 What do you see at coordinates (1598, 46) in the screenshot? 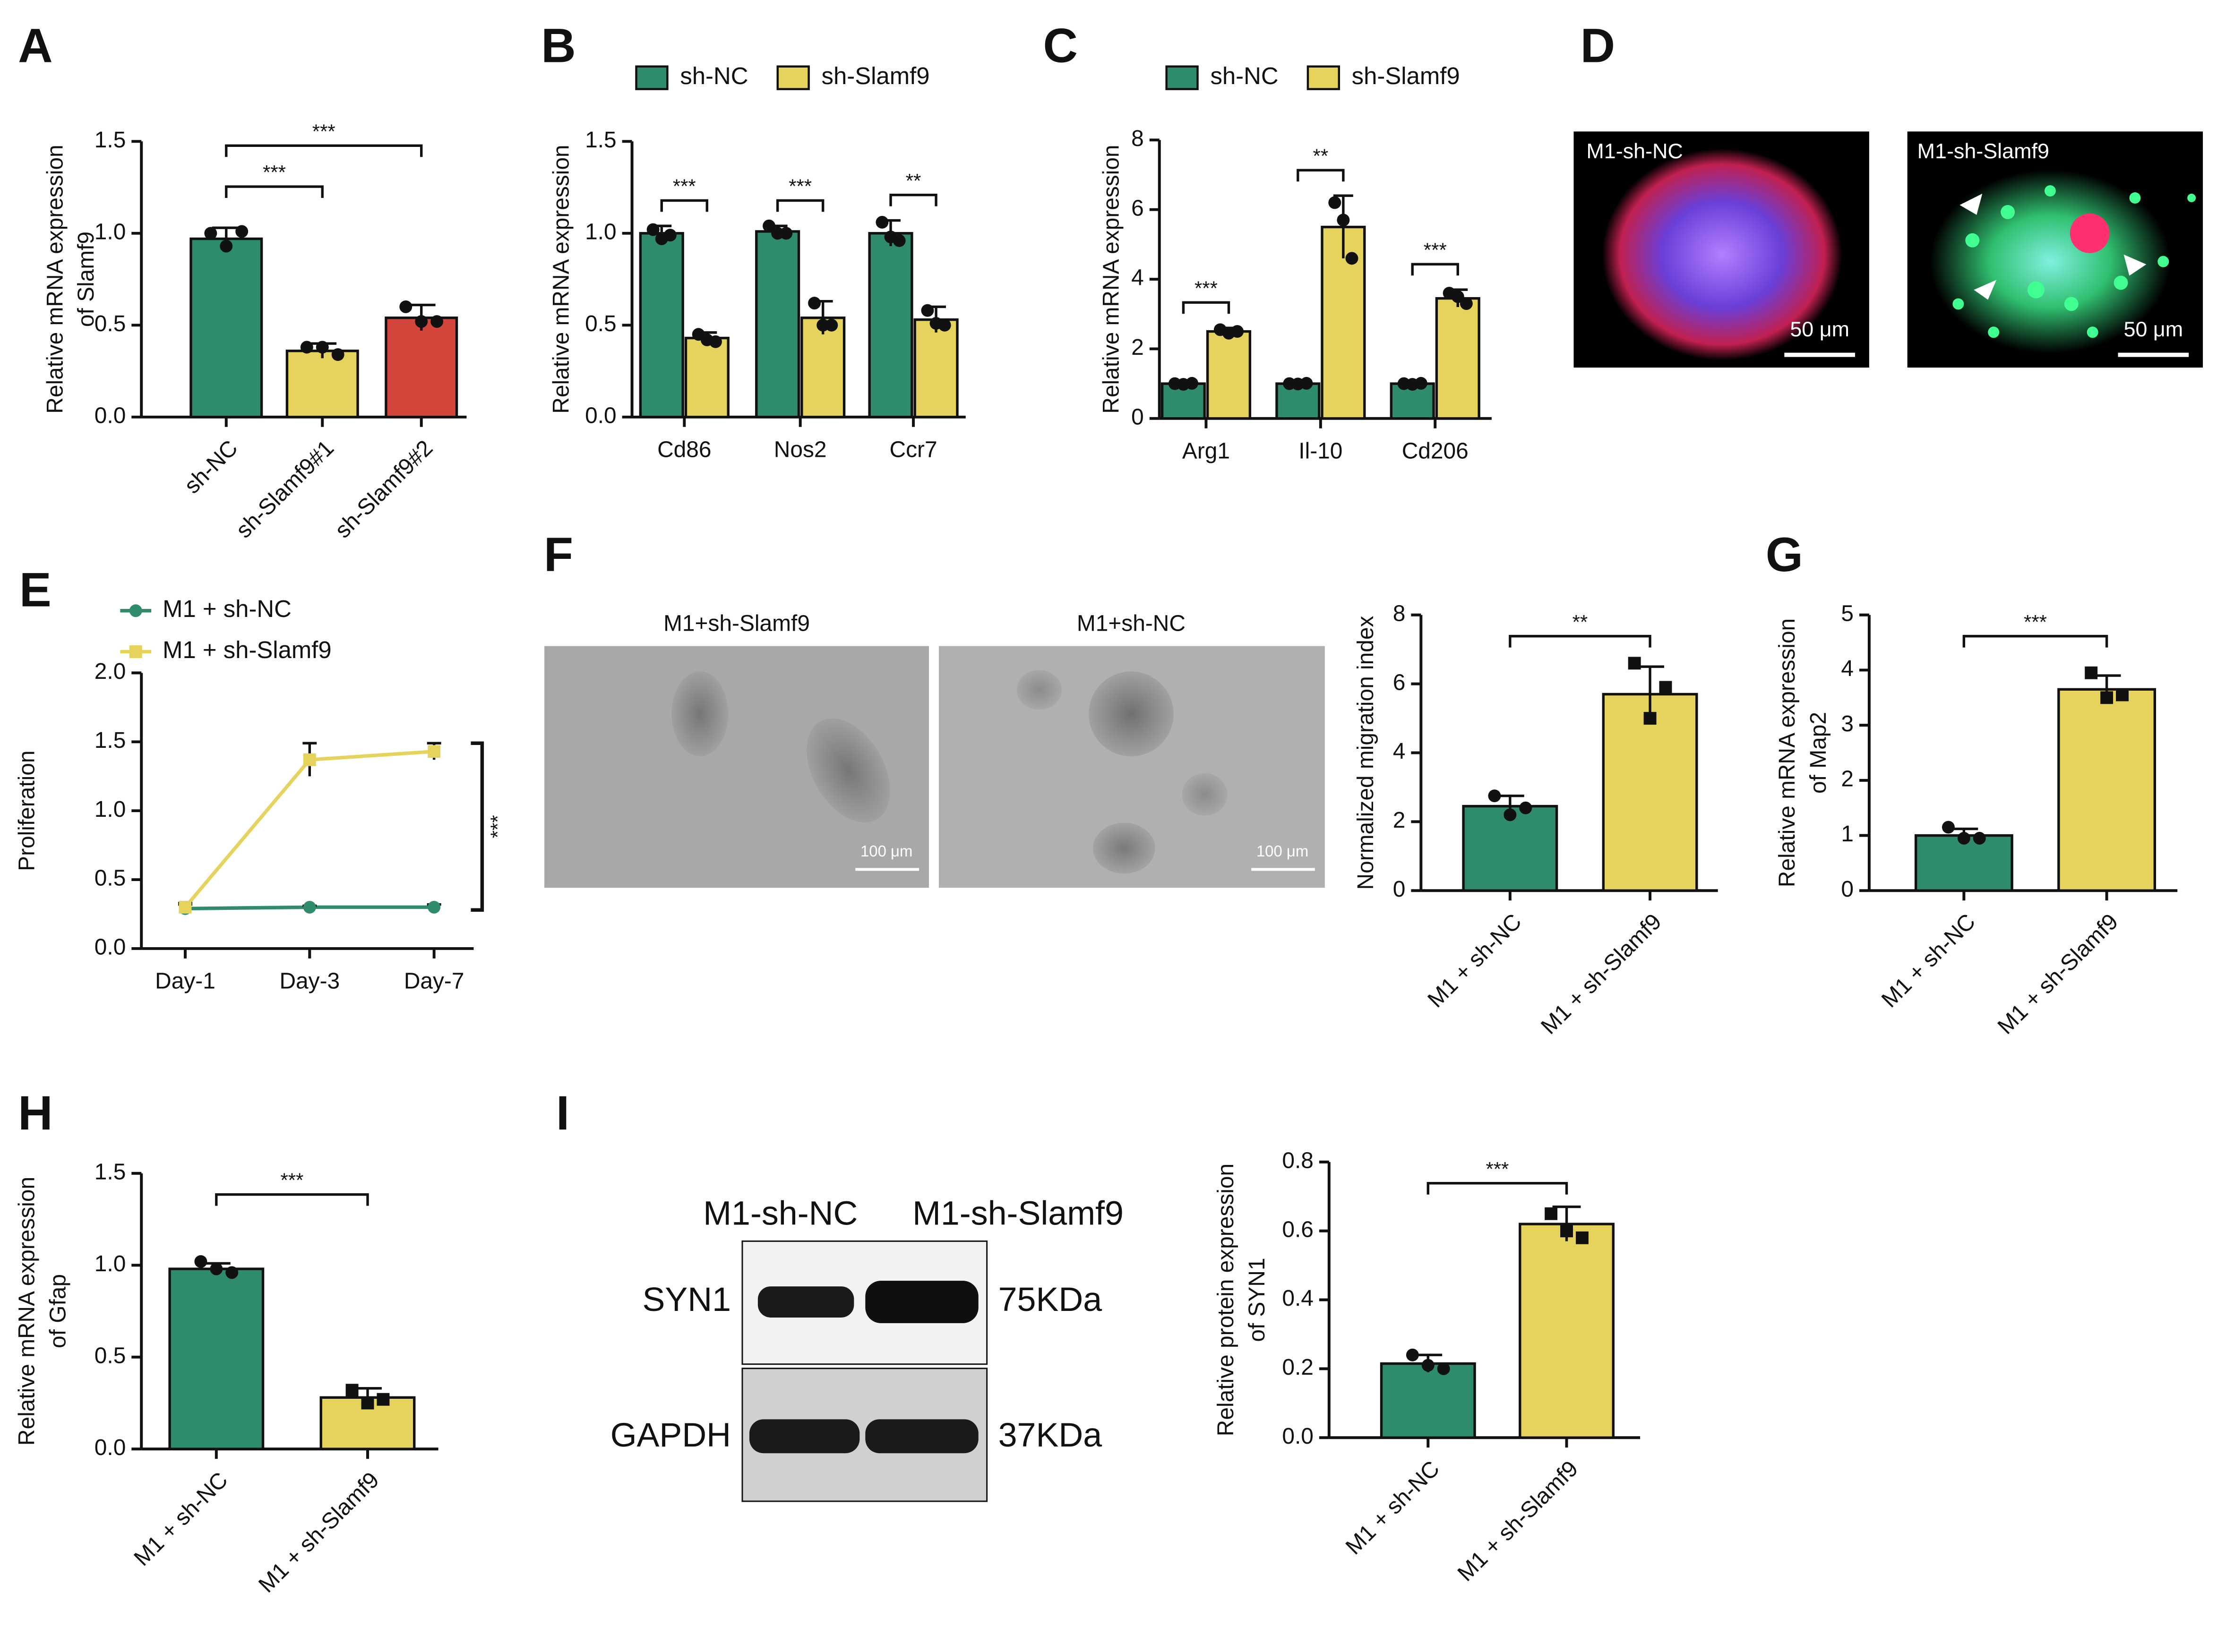
I see `panel-label: D` at bounding box center [1598, 46].